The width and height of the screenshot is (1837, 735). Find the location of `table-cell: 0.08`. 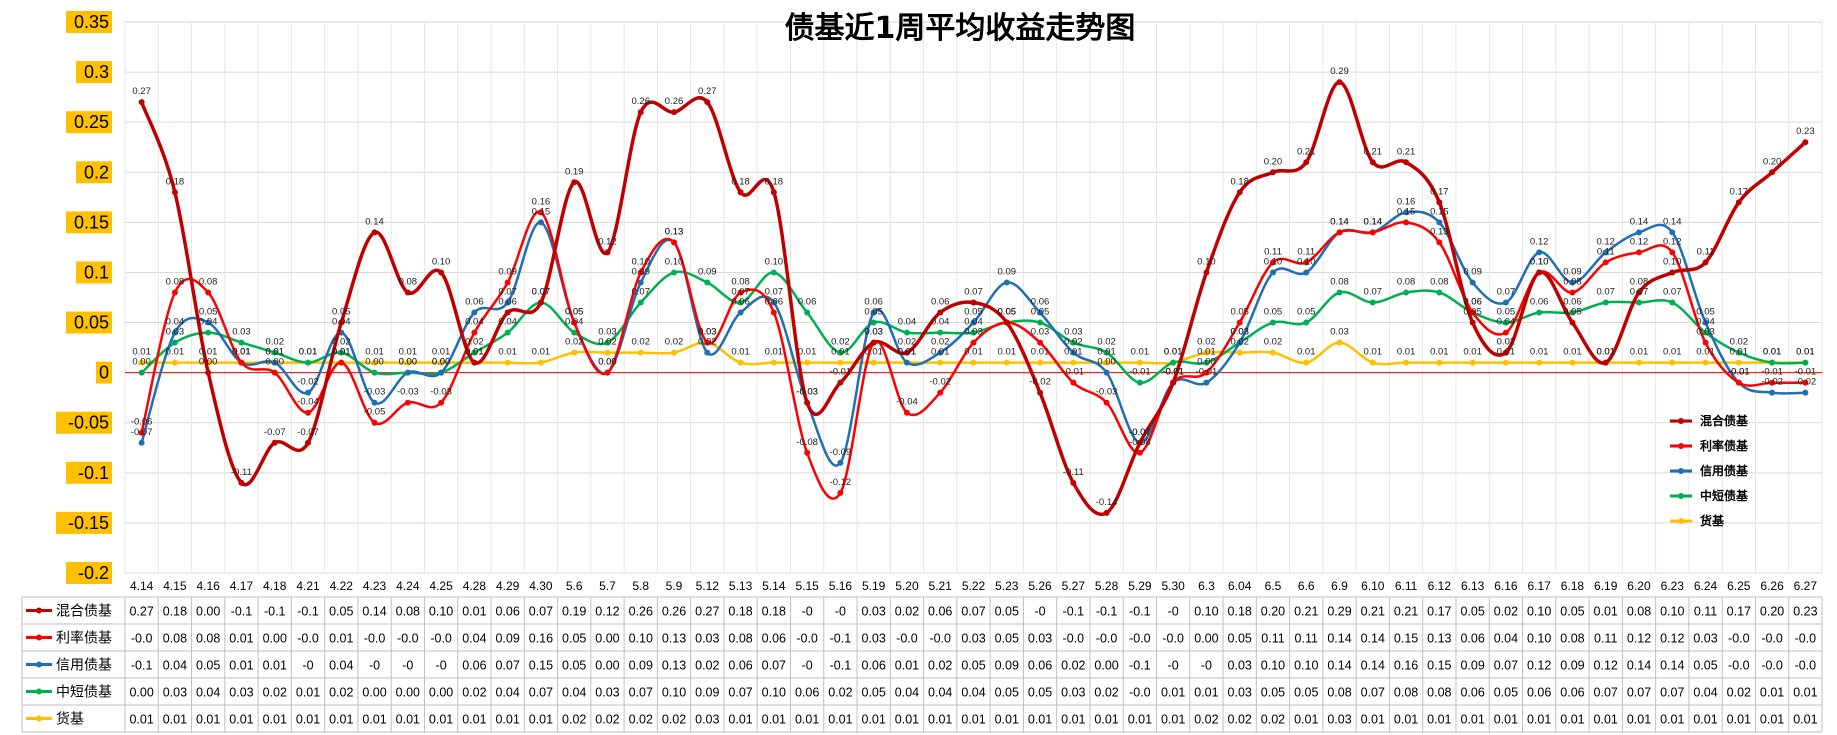

table-cell: 0.08 is located at coordinates (208, 639).